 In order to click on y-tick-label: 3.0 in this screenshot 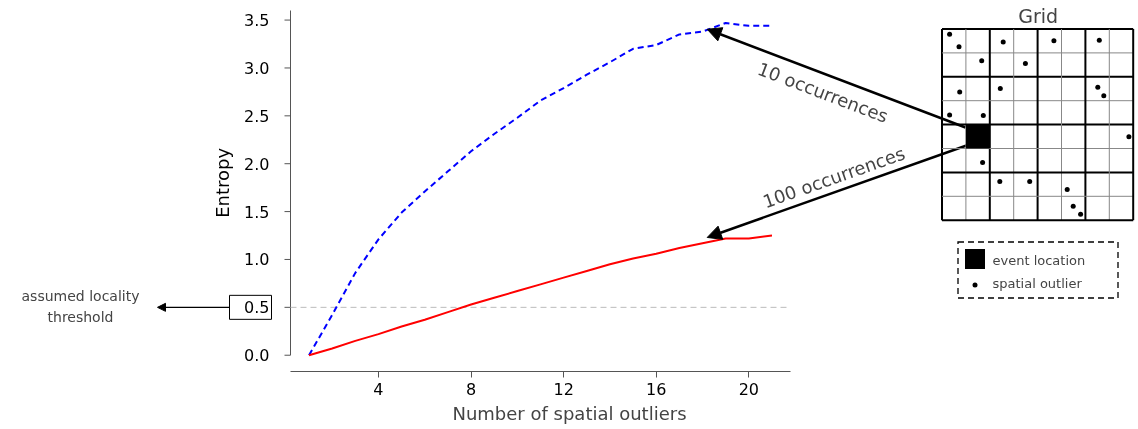, I will do `click(257, 68)`.